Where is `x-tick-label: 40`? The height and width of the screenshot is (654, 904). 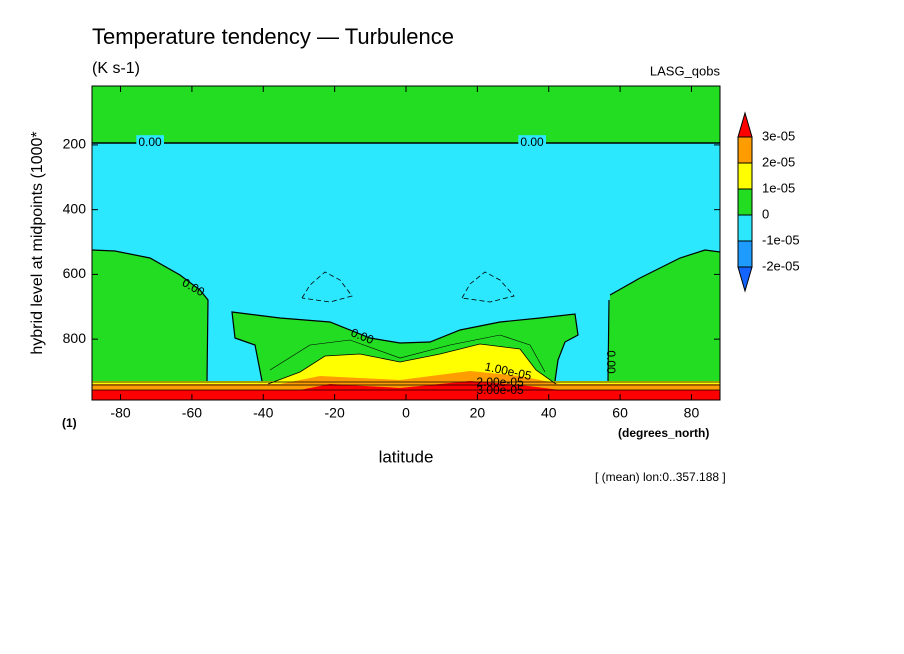 x-tick-label: 40 is located at coordinates (549, 413).